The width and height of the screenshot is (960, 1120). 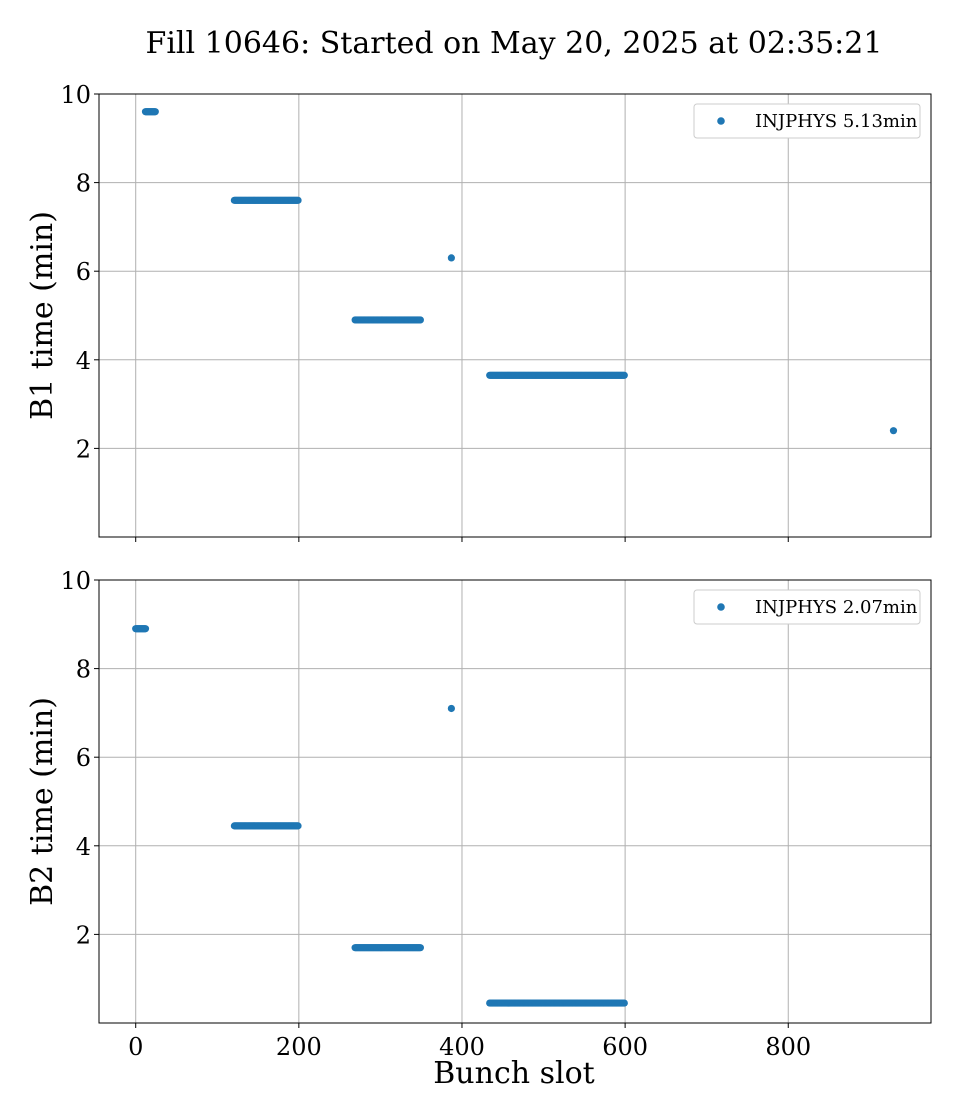 What do you see at coordinates (721, 121) in the screenshot?
I see `panel-1-legend-marker` at bounding box center [721, 121].